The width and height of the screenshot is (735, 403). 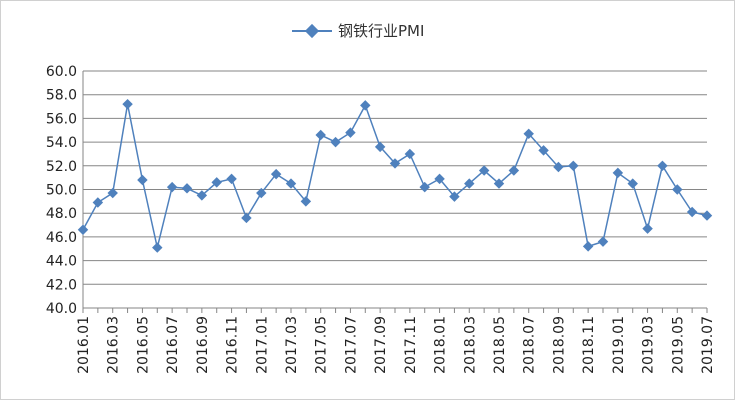 What do you see at coordinates (61, 167) in the screenshot?
I see `y-tick-label: 52.0` at bounding box center [61, 167].